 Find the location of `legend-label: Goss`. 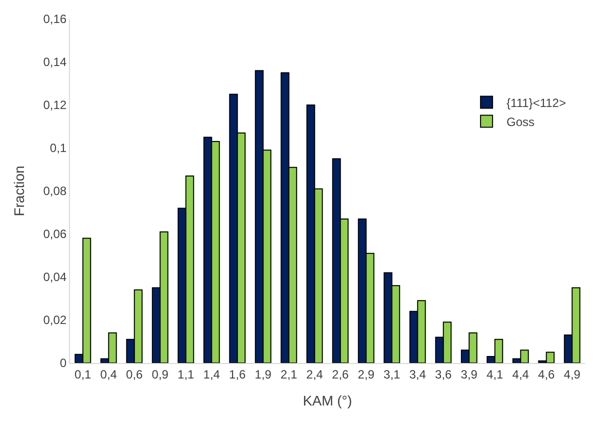

legend-label: Goss is located at coordinates (520, 121).